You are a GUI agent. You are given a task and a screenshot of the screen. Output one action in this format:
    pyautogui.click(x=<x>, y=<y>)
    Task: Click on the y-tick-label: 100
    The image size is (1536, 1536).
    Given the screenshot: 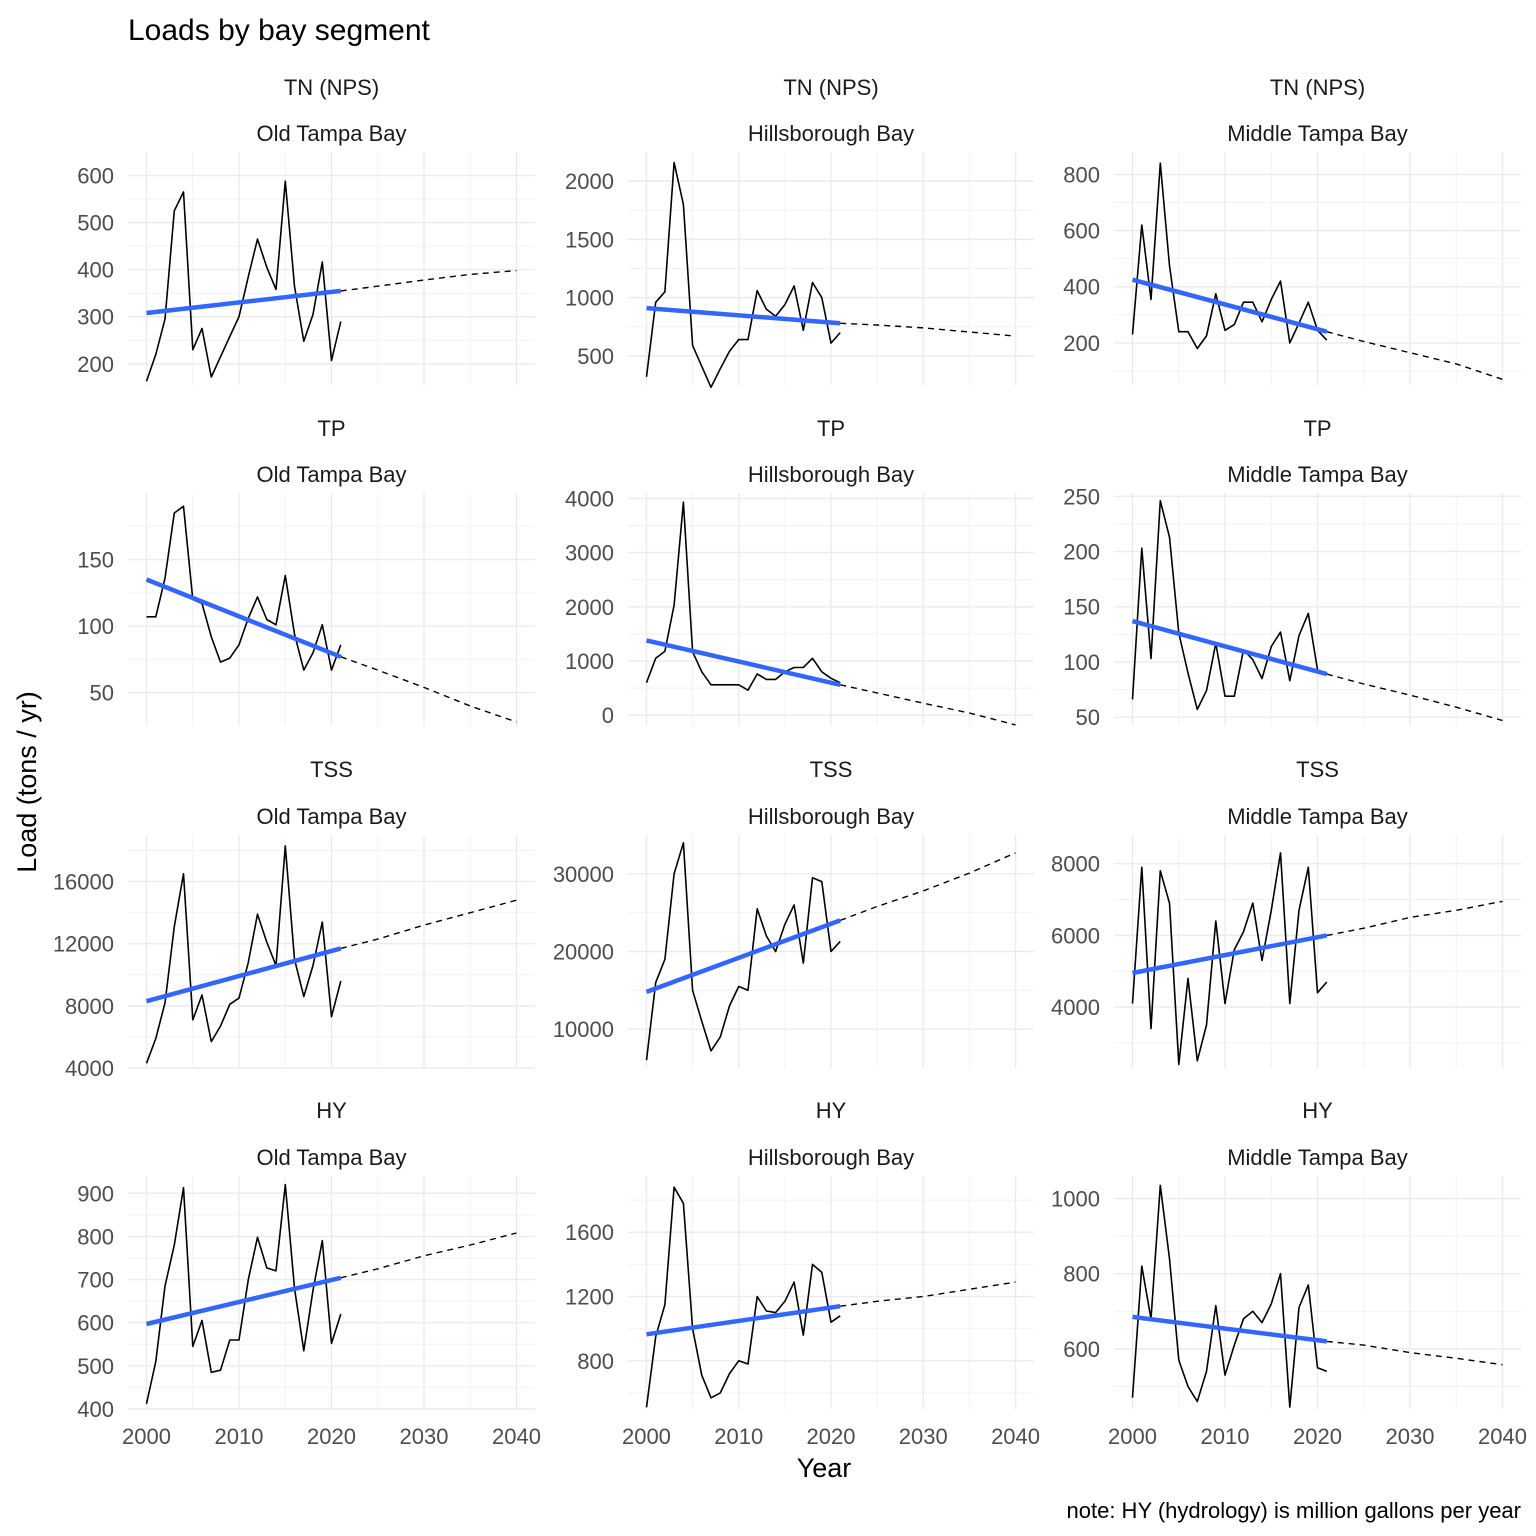 What is the action you would take?
    pyautogui.click(x=95, y=626)
    